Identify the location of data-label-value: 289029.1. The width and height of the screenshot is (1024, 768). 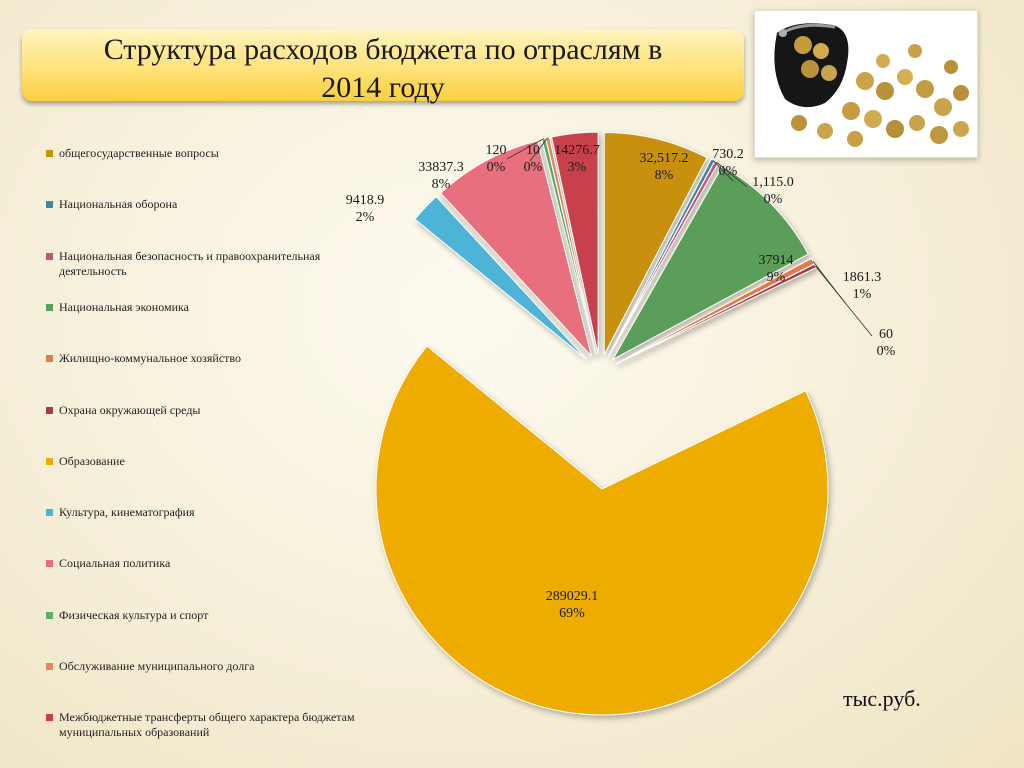
(572, 596).